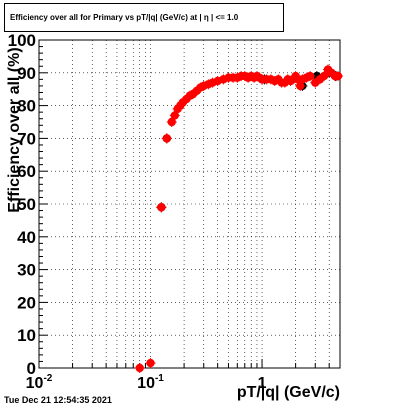  I want to click on x-tick-label: 10⁻¹, so click(150, 382).